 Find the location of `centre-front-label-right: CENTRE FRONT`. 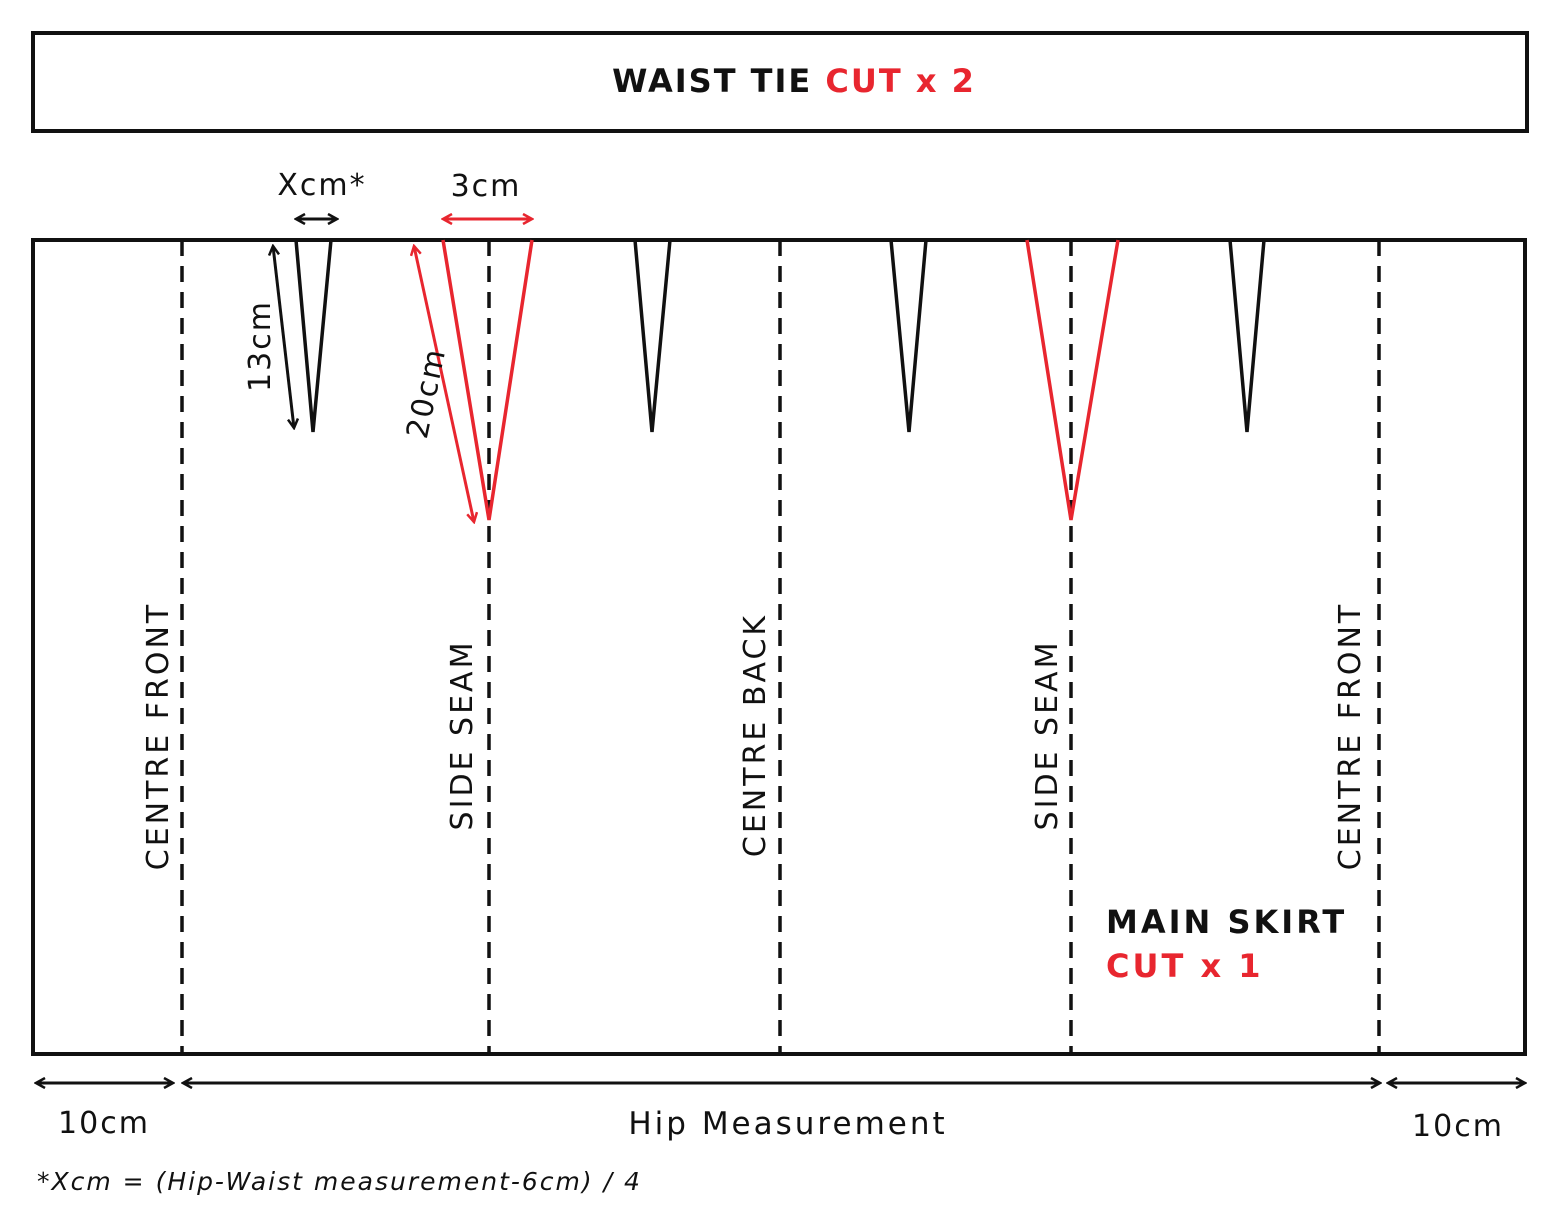

centre-front-label-right: CENTRE FRONT is located at coordinates (1350, 736).